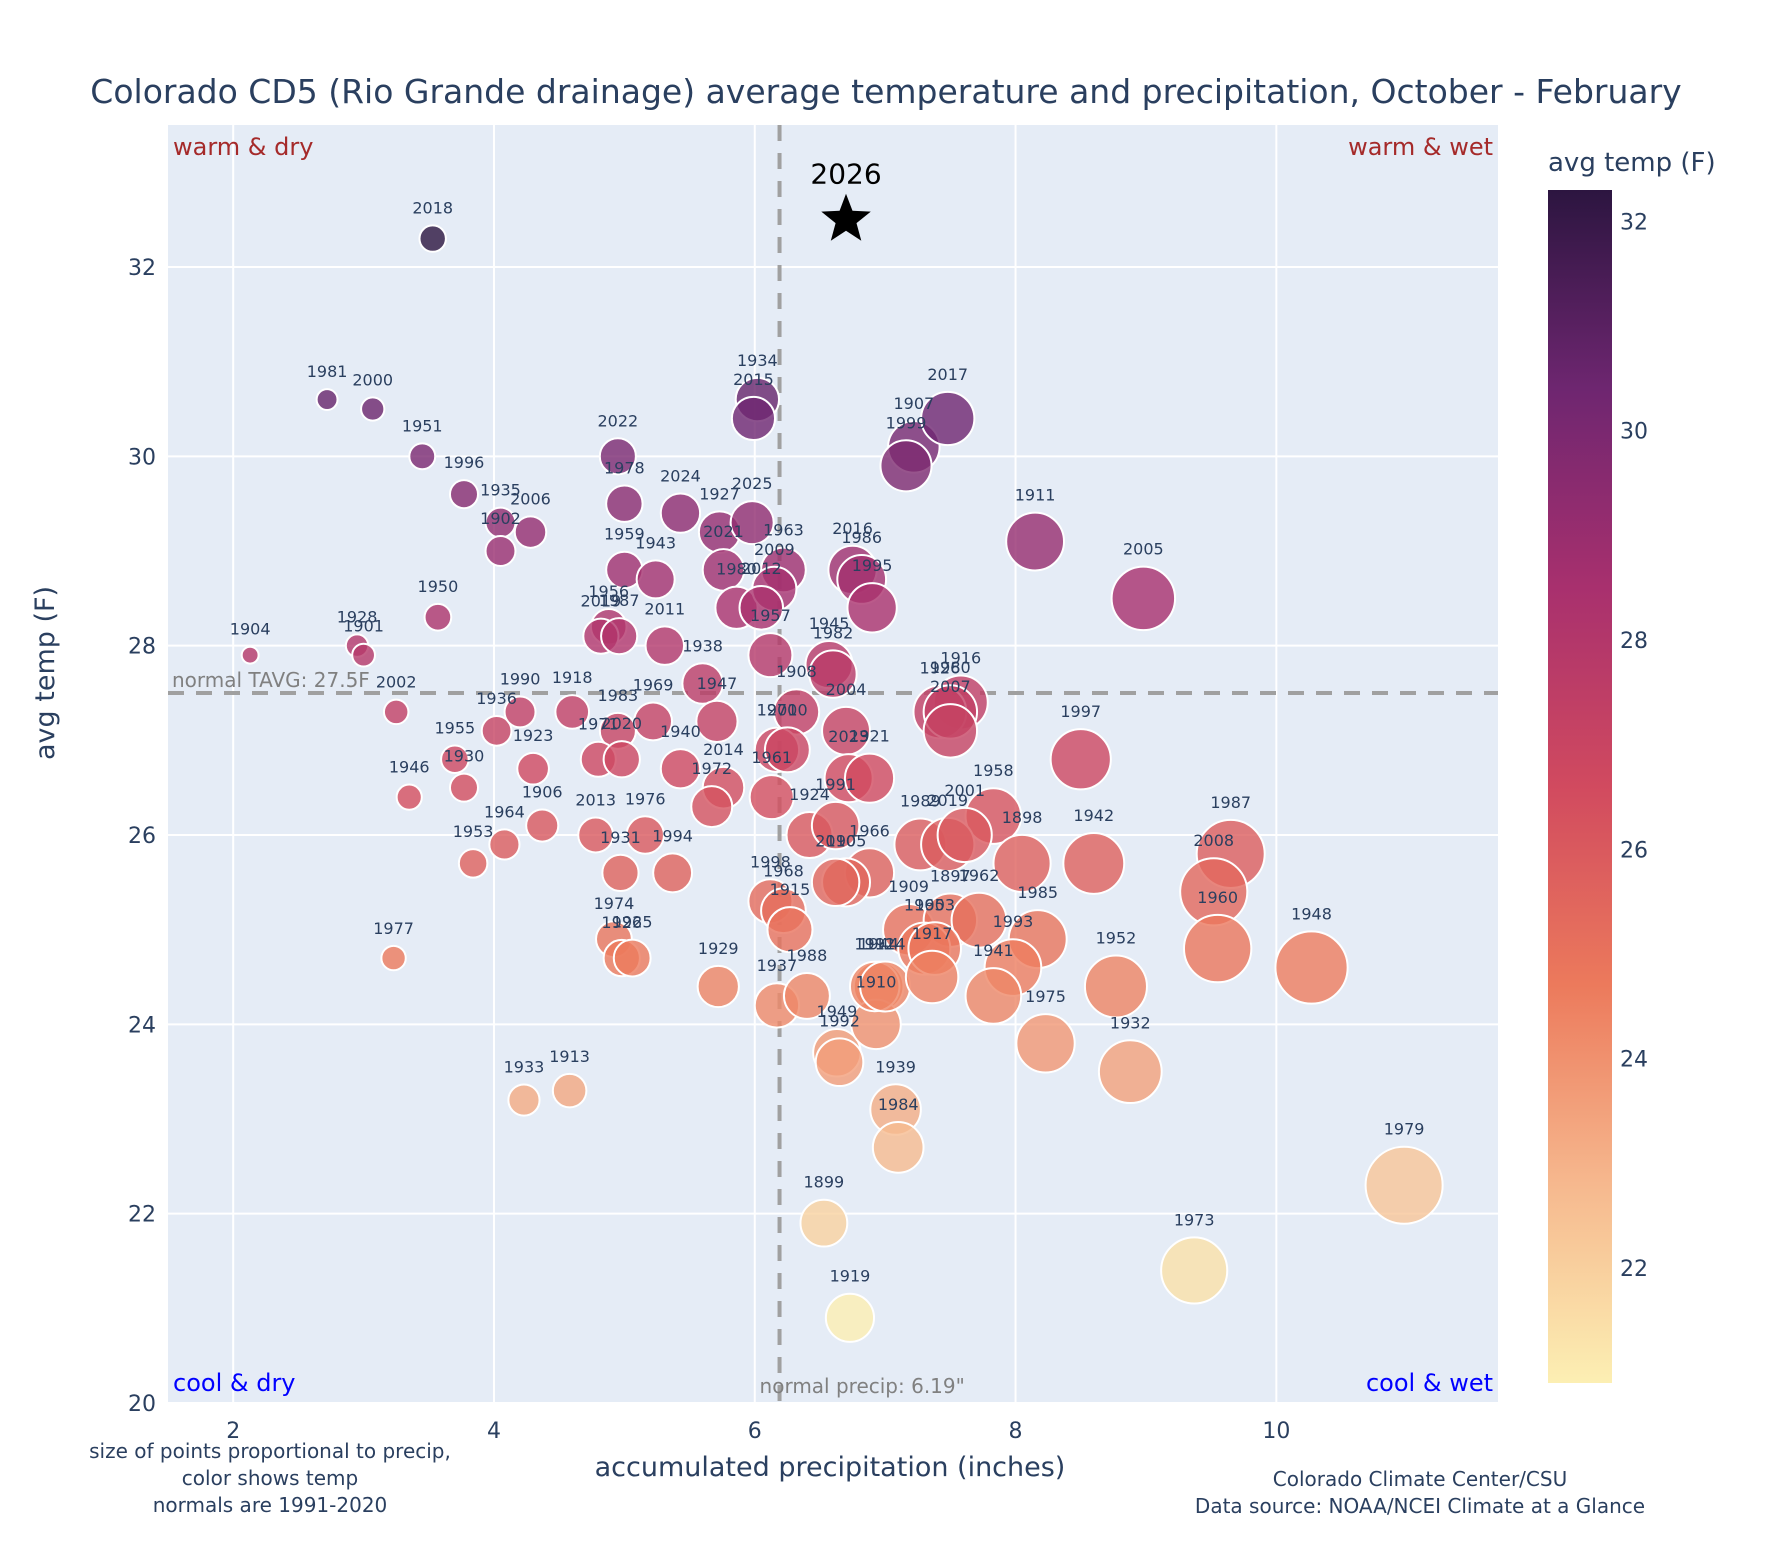  I want to click on point-label: 1899, so click(824, 1182).